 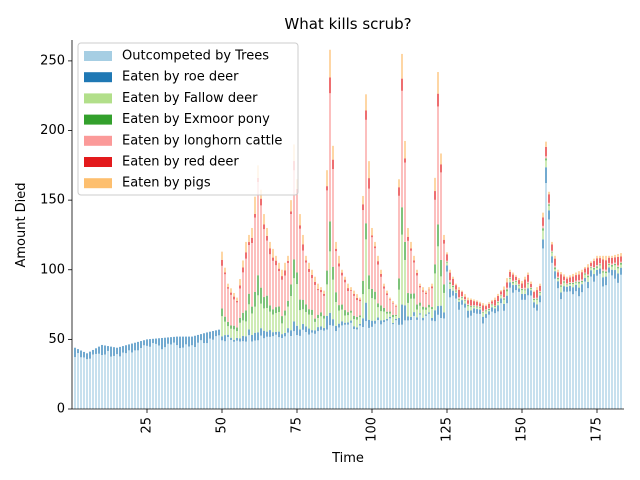 What do you see at coordinates (21, 224) in the screenshot?
I see `y-axis-label: Amount Died` at bounding box center [21, 224].